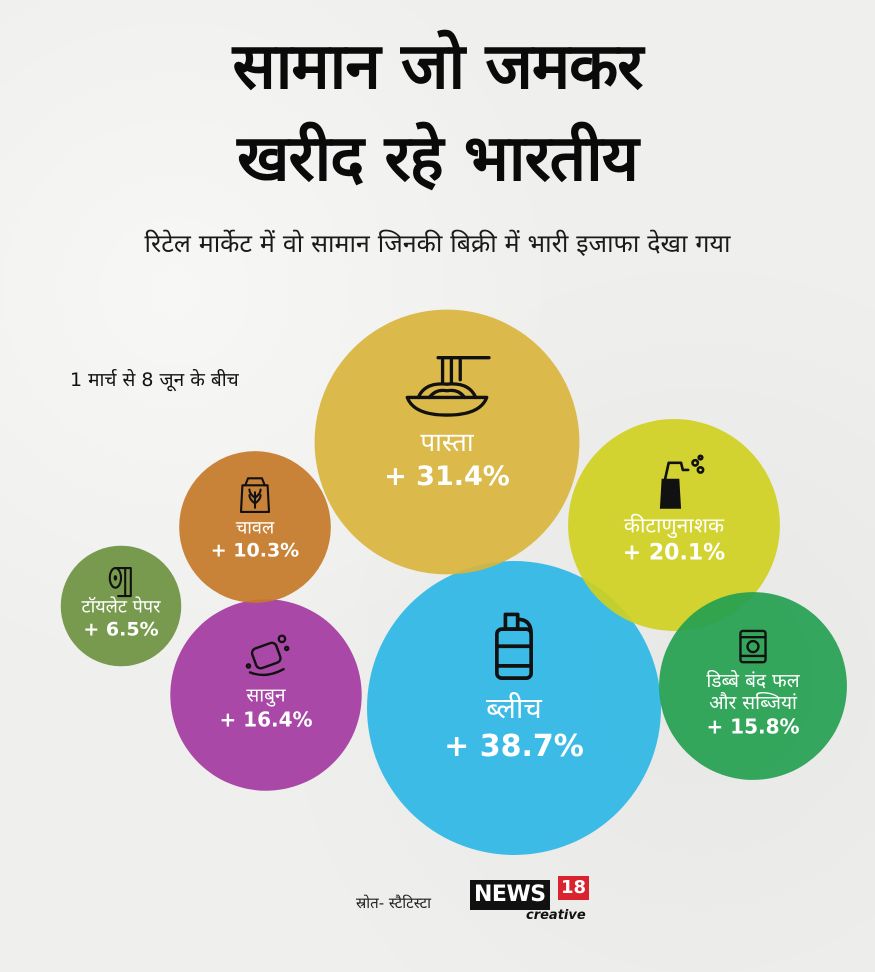 The image size is (875, 972). Describe the element at coordinates (514, 746) in the screenshot. I see `bubble-value: + 38.7%` at that location.